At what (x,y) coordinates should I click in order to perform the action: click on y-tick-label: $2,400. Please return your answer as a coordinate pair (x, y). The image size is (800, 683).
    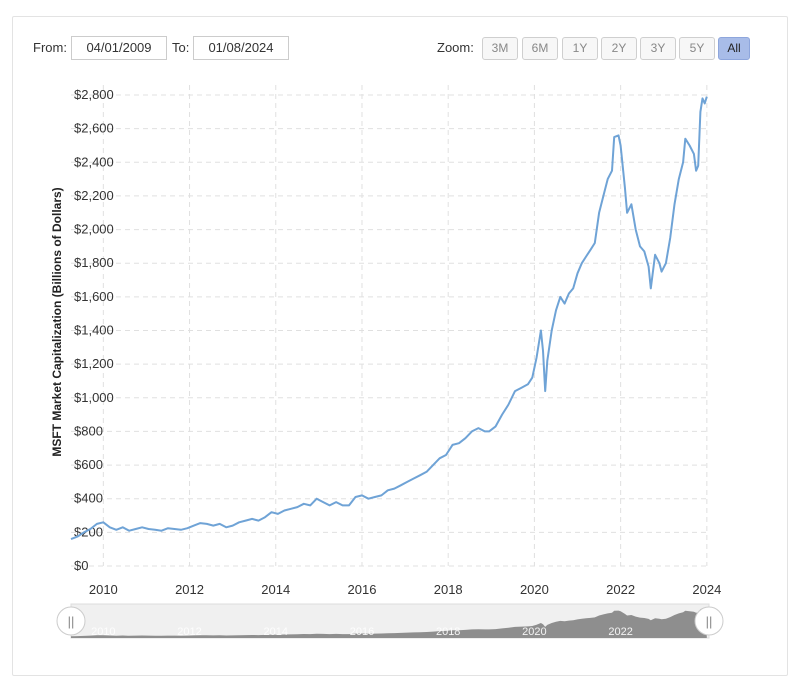
    Looking at the image, I should click on (94, 161).